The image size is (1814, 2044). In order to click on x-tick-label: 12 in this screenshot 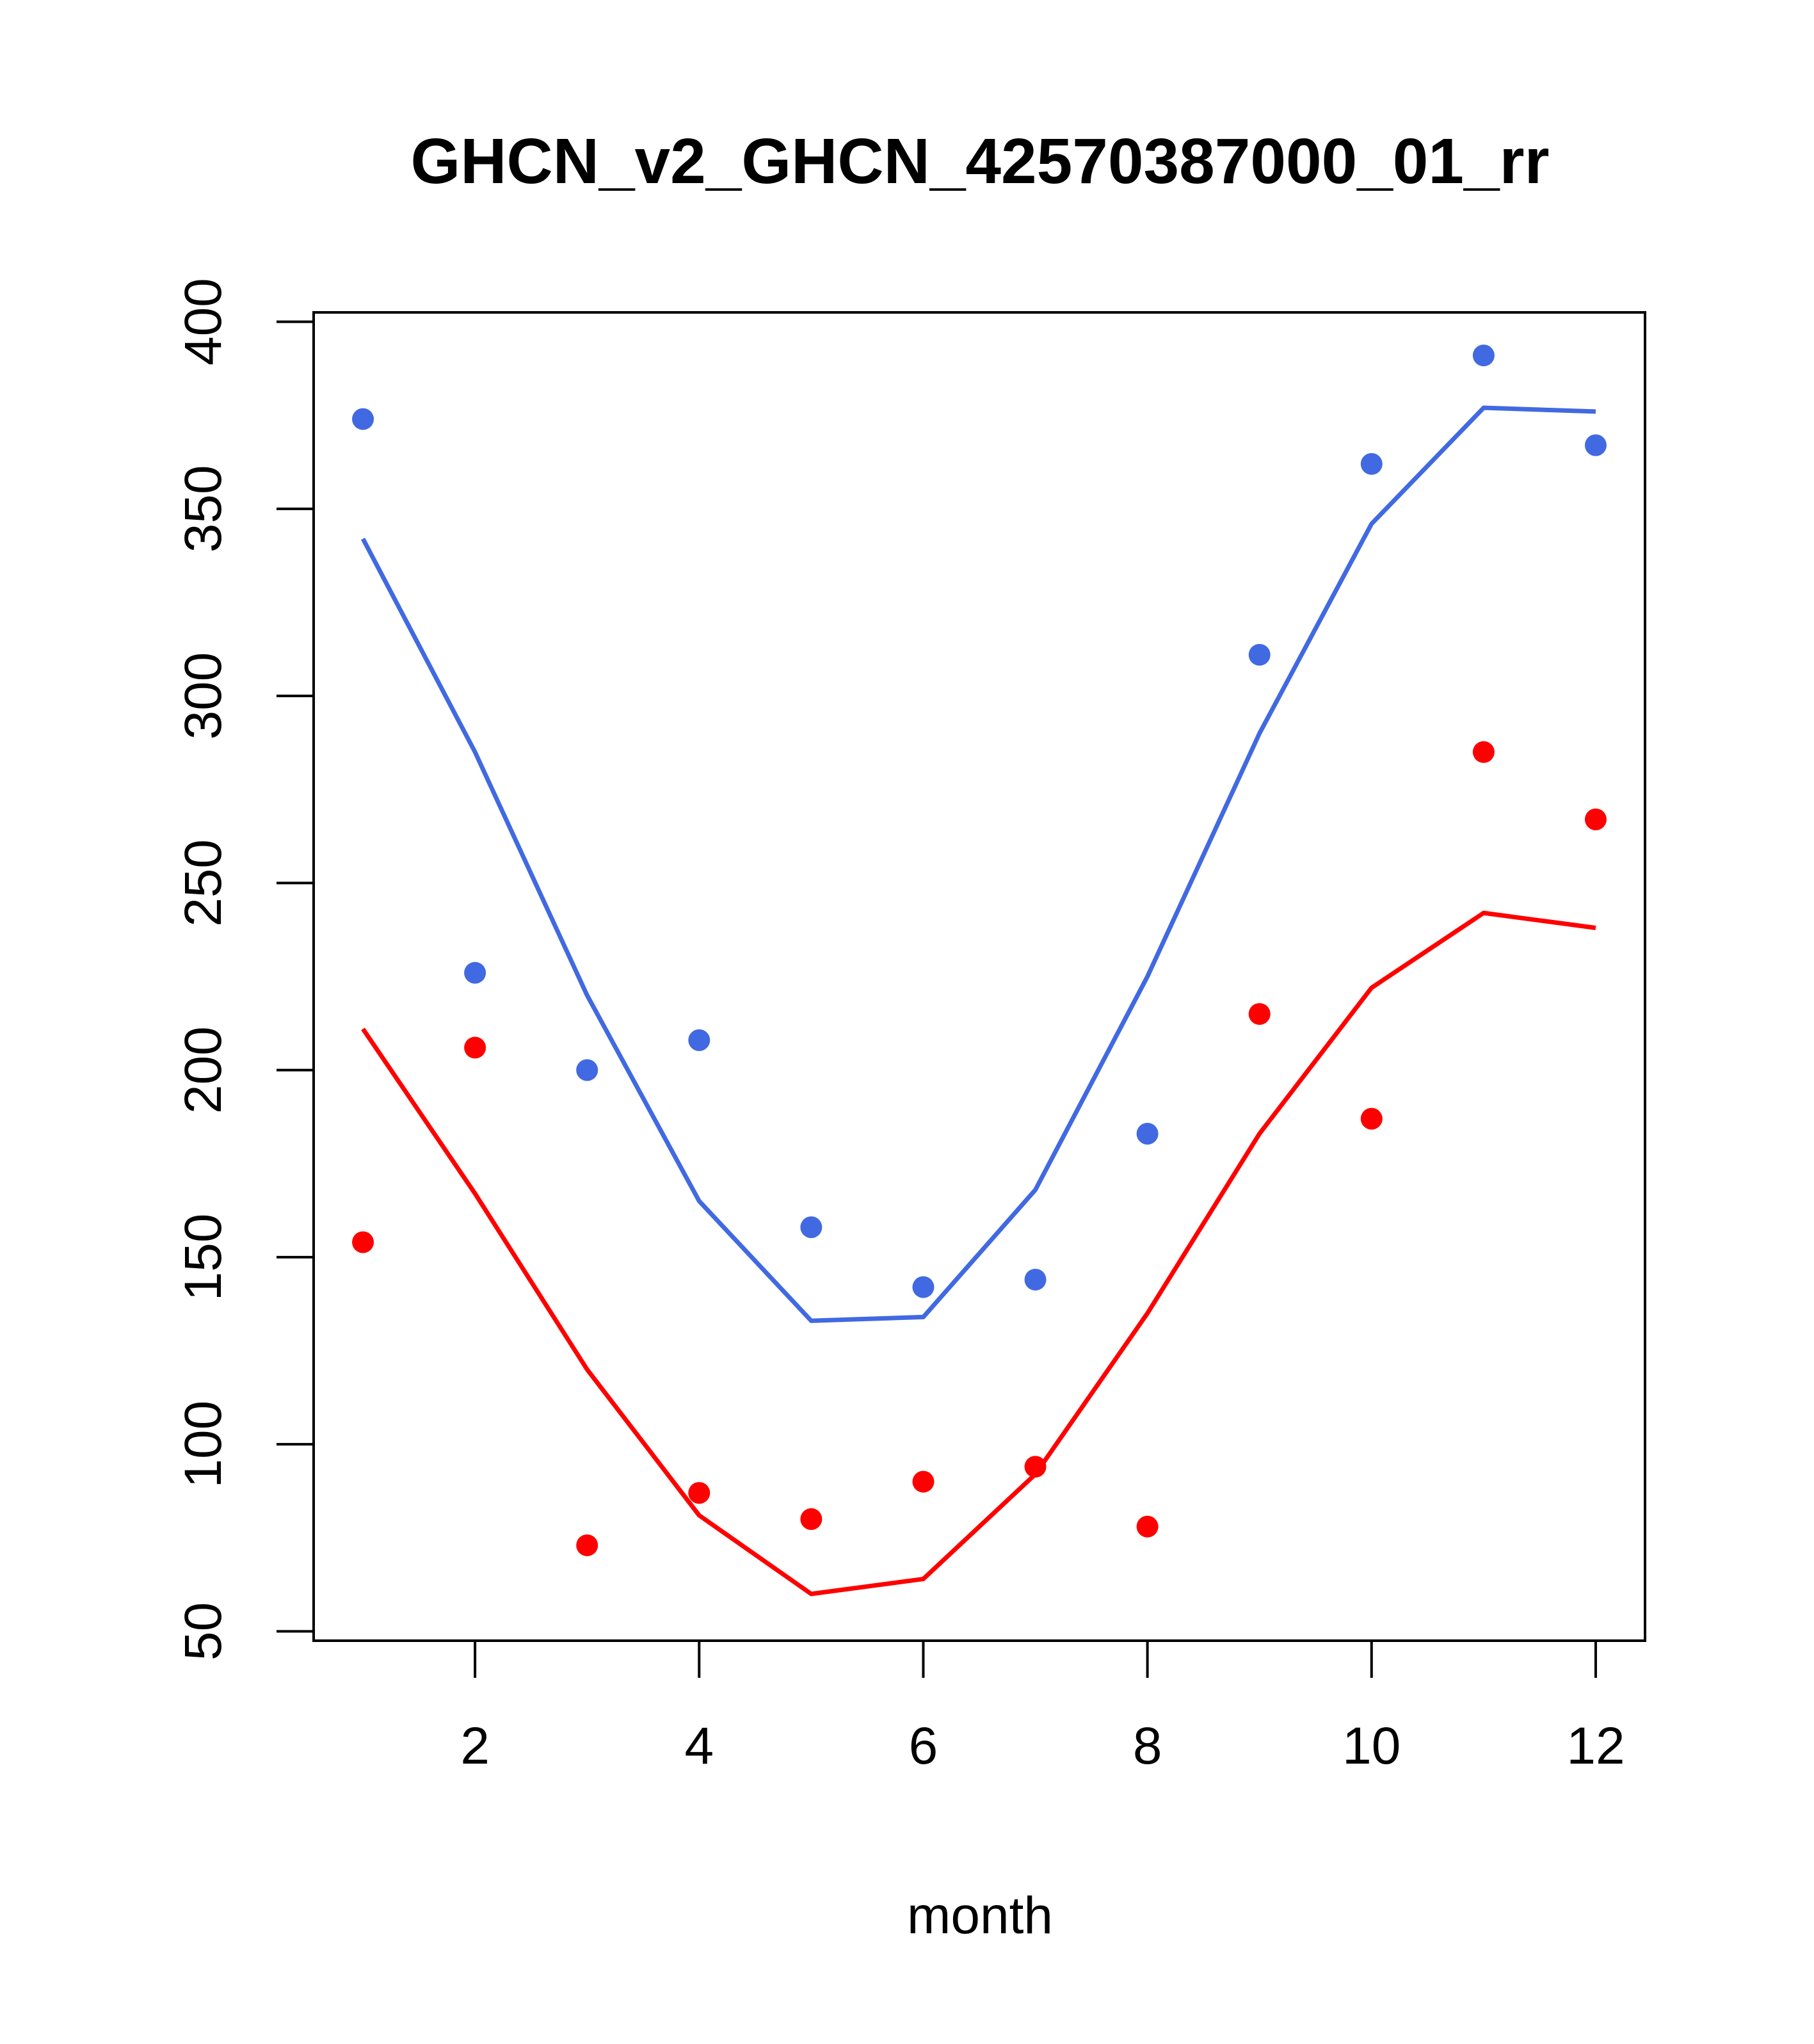, I will do `click(1595, 1746)`.